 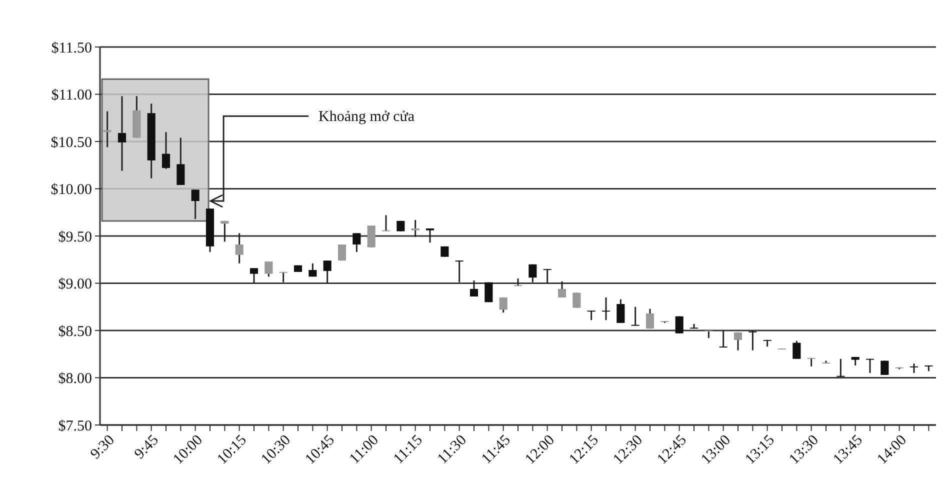 I want to click on y-tick-label: $7.50, so click(x=75, y=426).